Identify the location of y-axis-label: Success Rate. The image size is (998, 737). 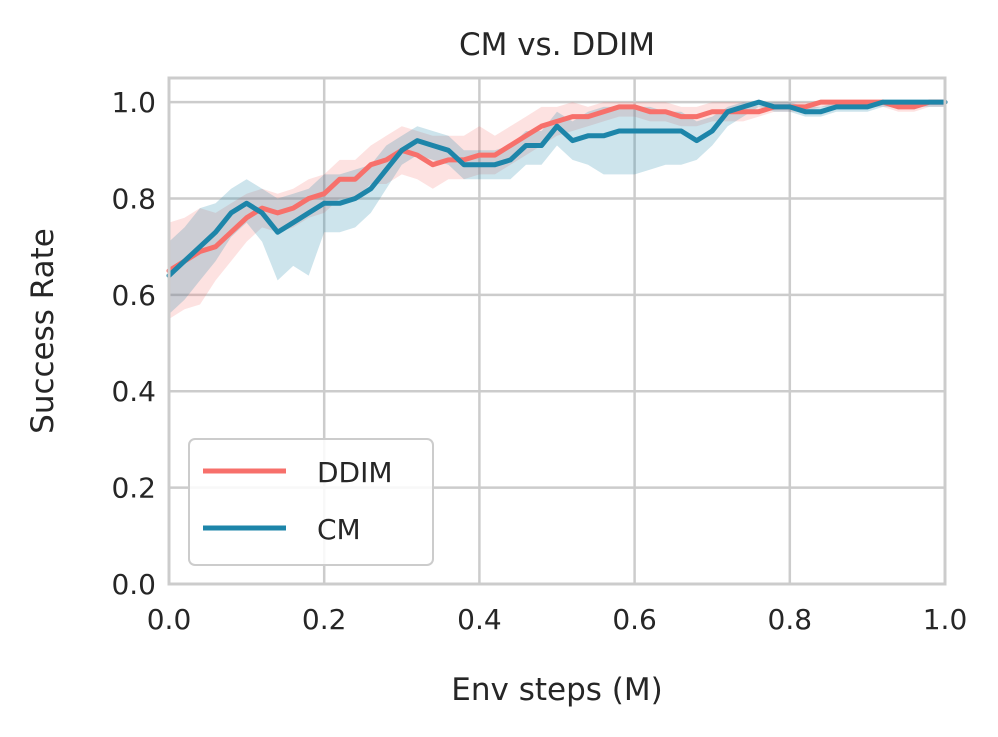
(43, 331).